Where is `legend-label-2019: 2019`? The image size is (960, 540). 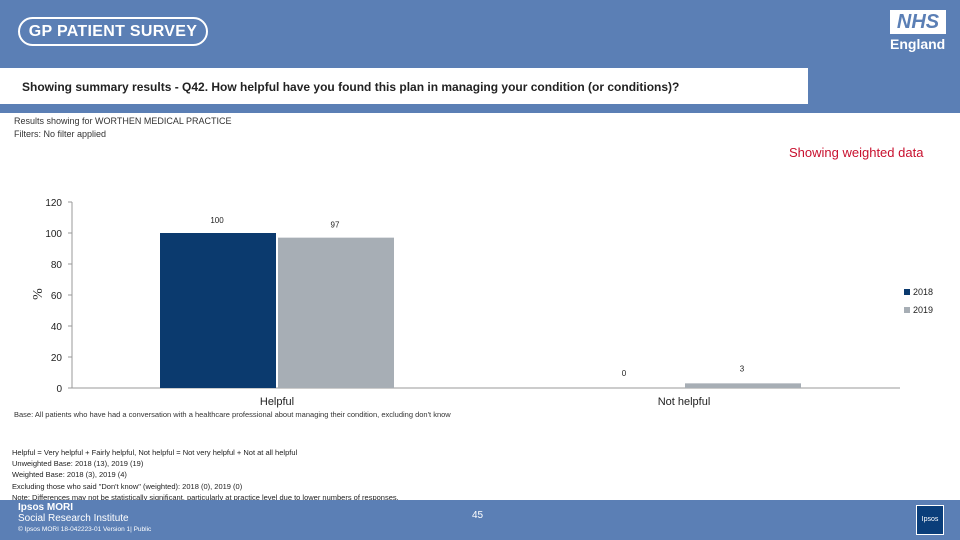 legend-label-2019: 2019 is located at coordinates (923, 310).